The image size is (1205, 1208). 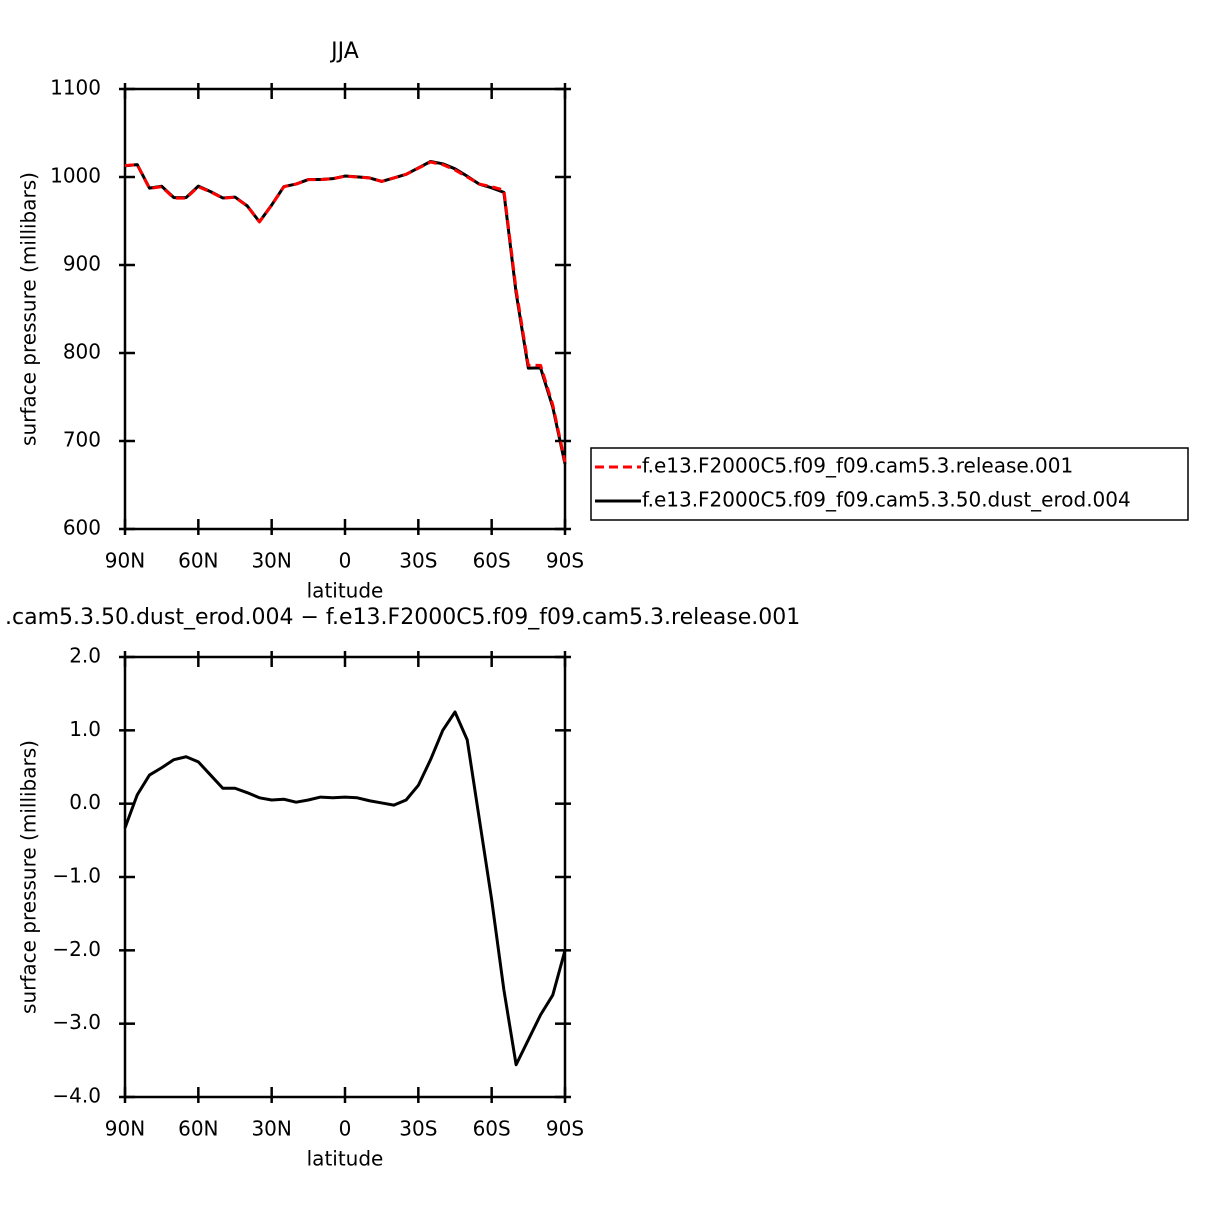 I want to click on legend-box, so click(x=889, y=484).